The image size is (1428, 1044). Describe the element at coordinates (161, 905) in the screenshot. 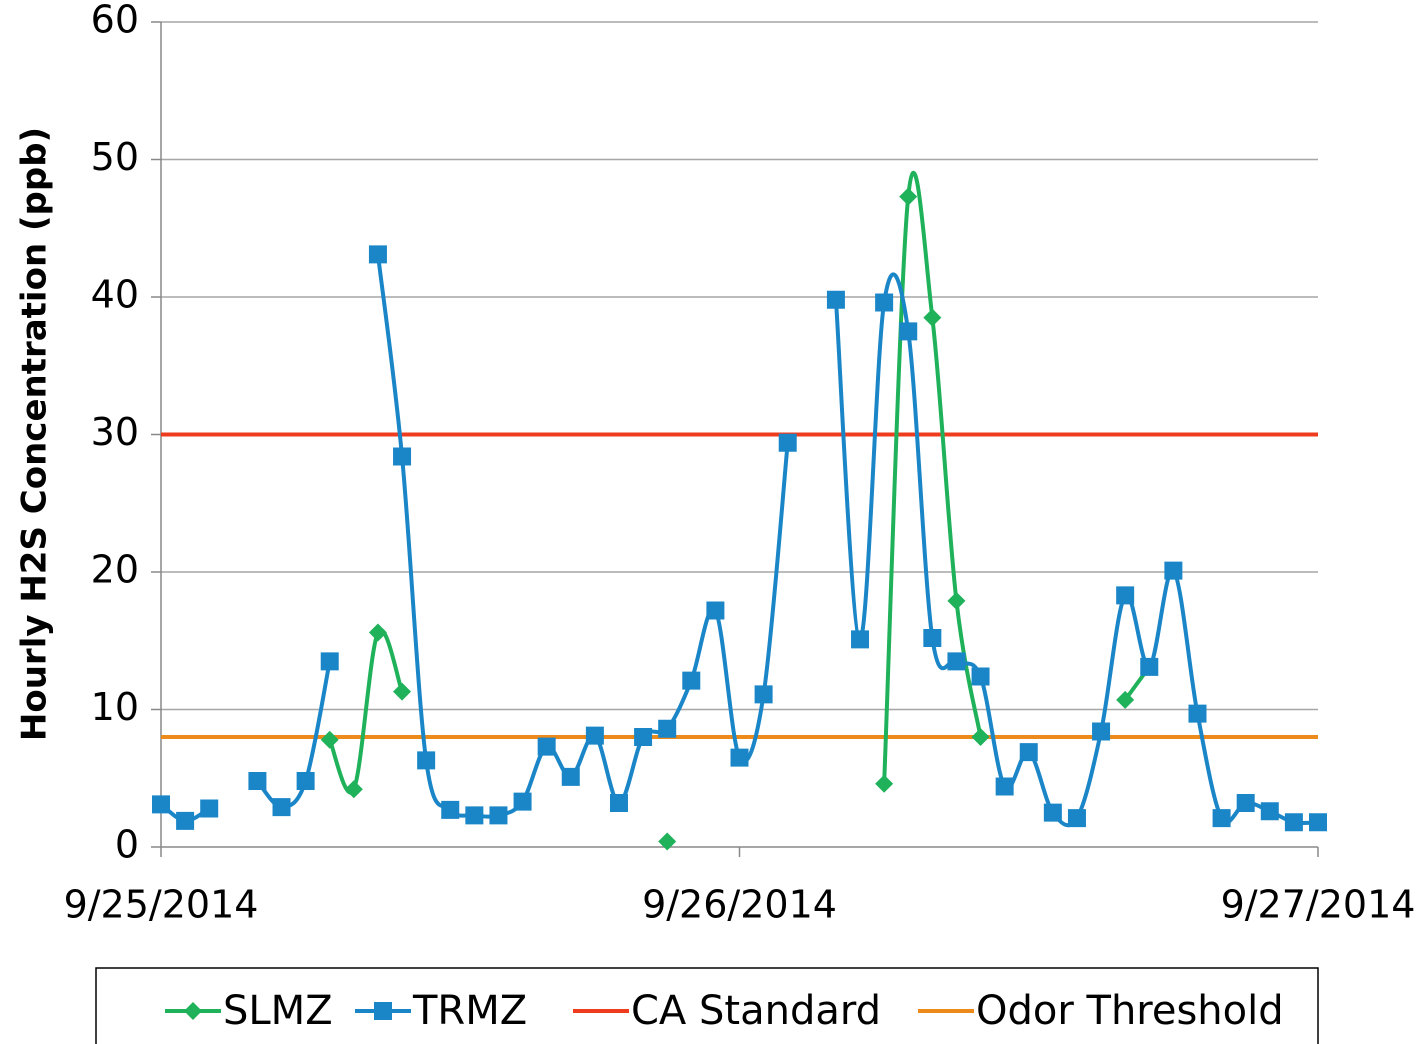

I see `x-tick-label: 9/25/2014` at that location.